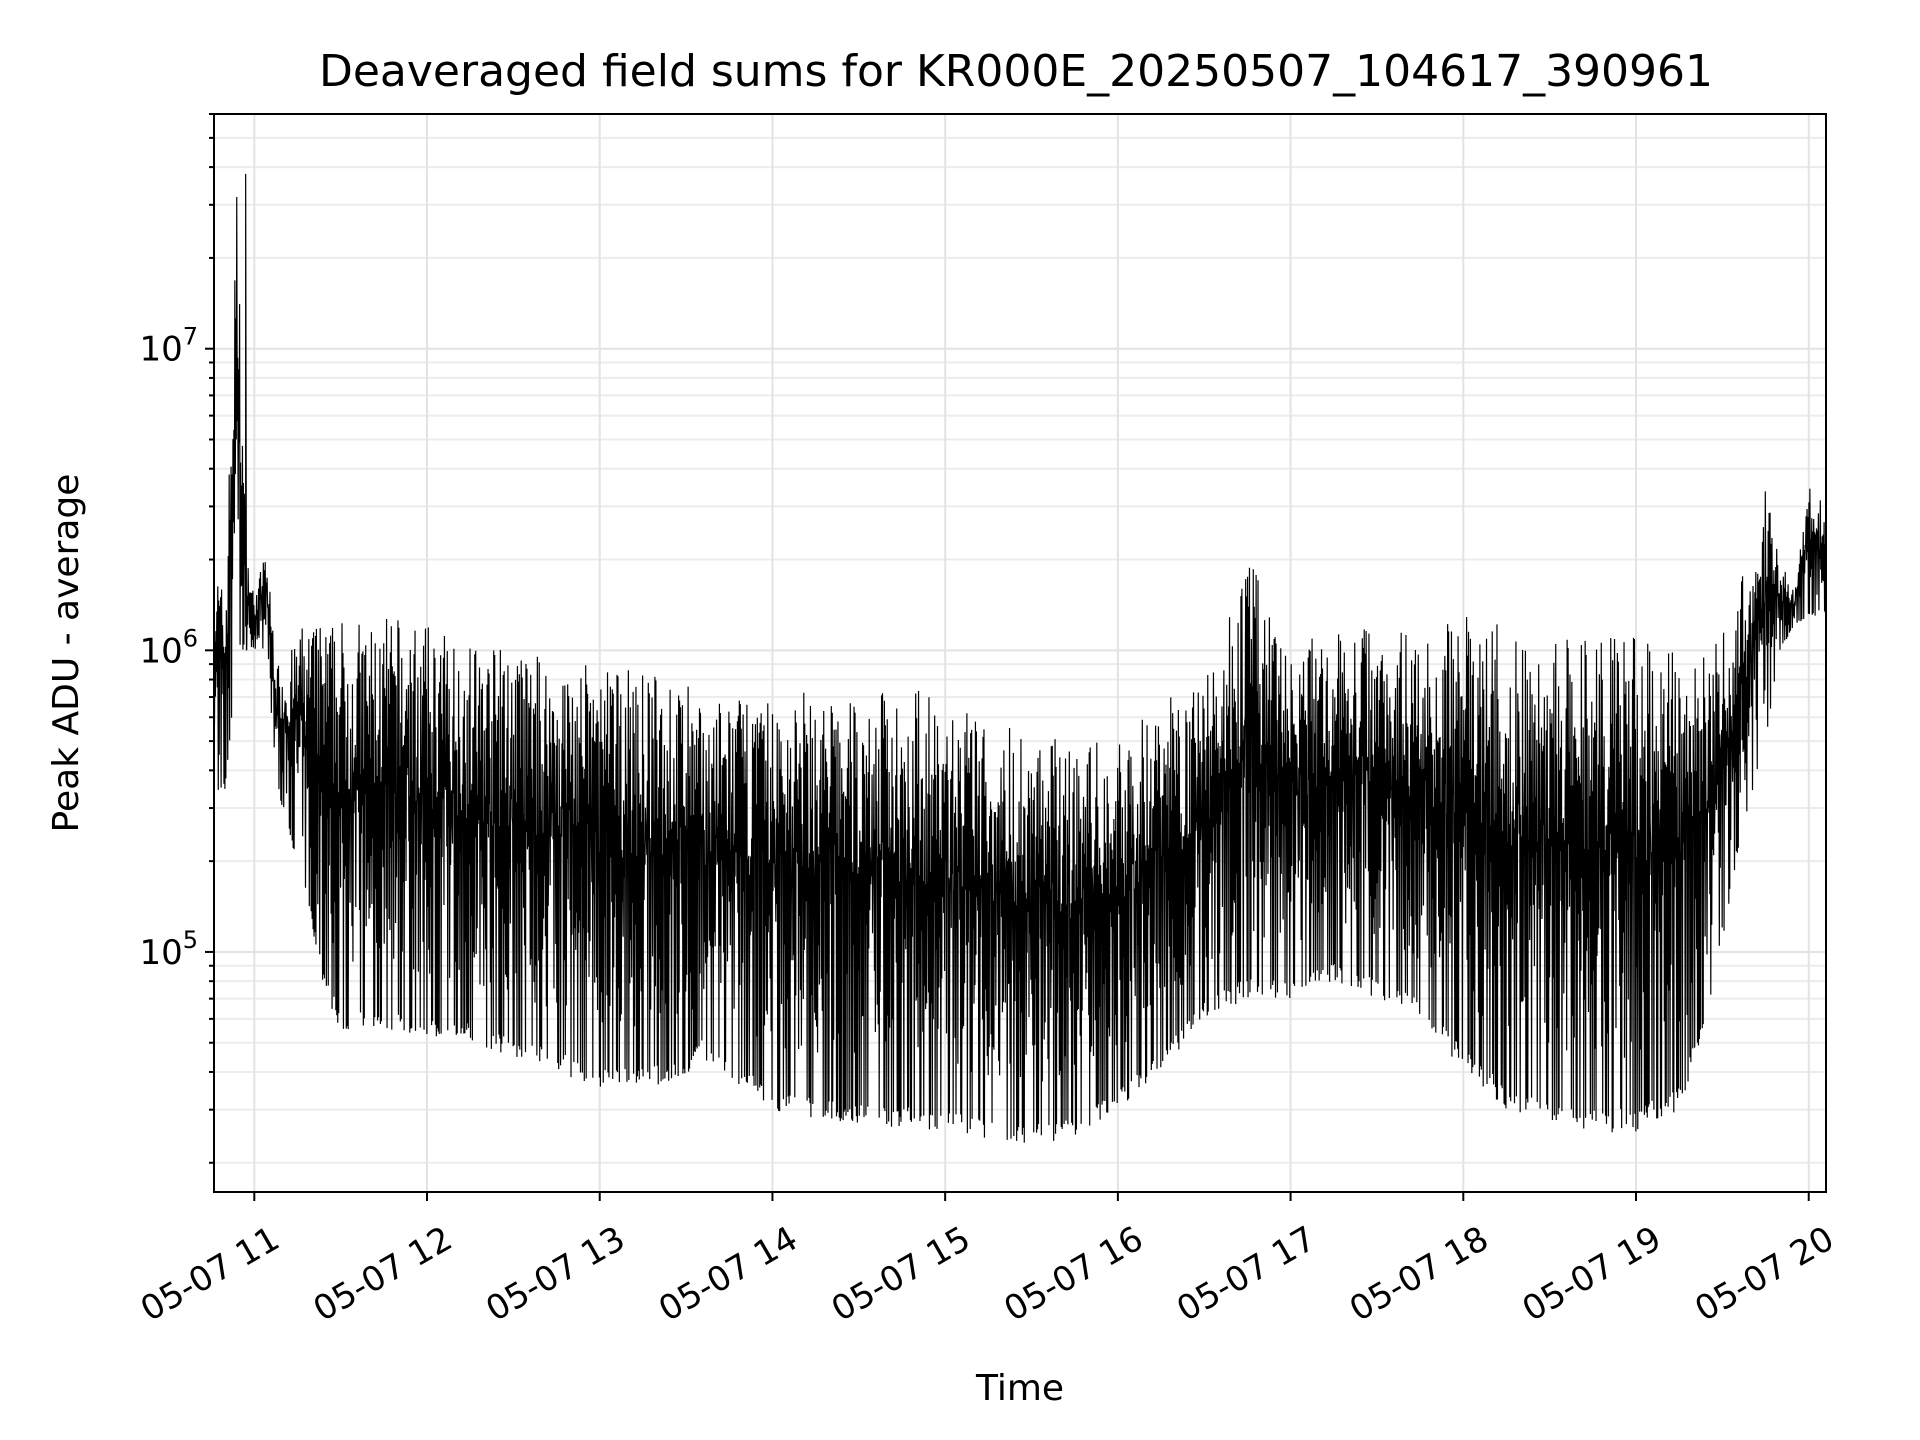 The height and width of the screenshot is (1440, 1920). Describe the element at coordinates (190, 940) in the screenshot. I see `y-tick-label-exponent: 5` at that location.